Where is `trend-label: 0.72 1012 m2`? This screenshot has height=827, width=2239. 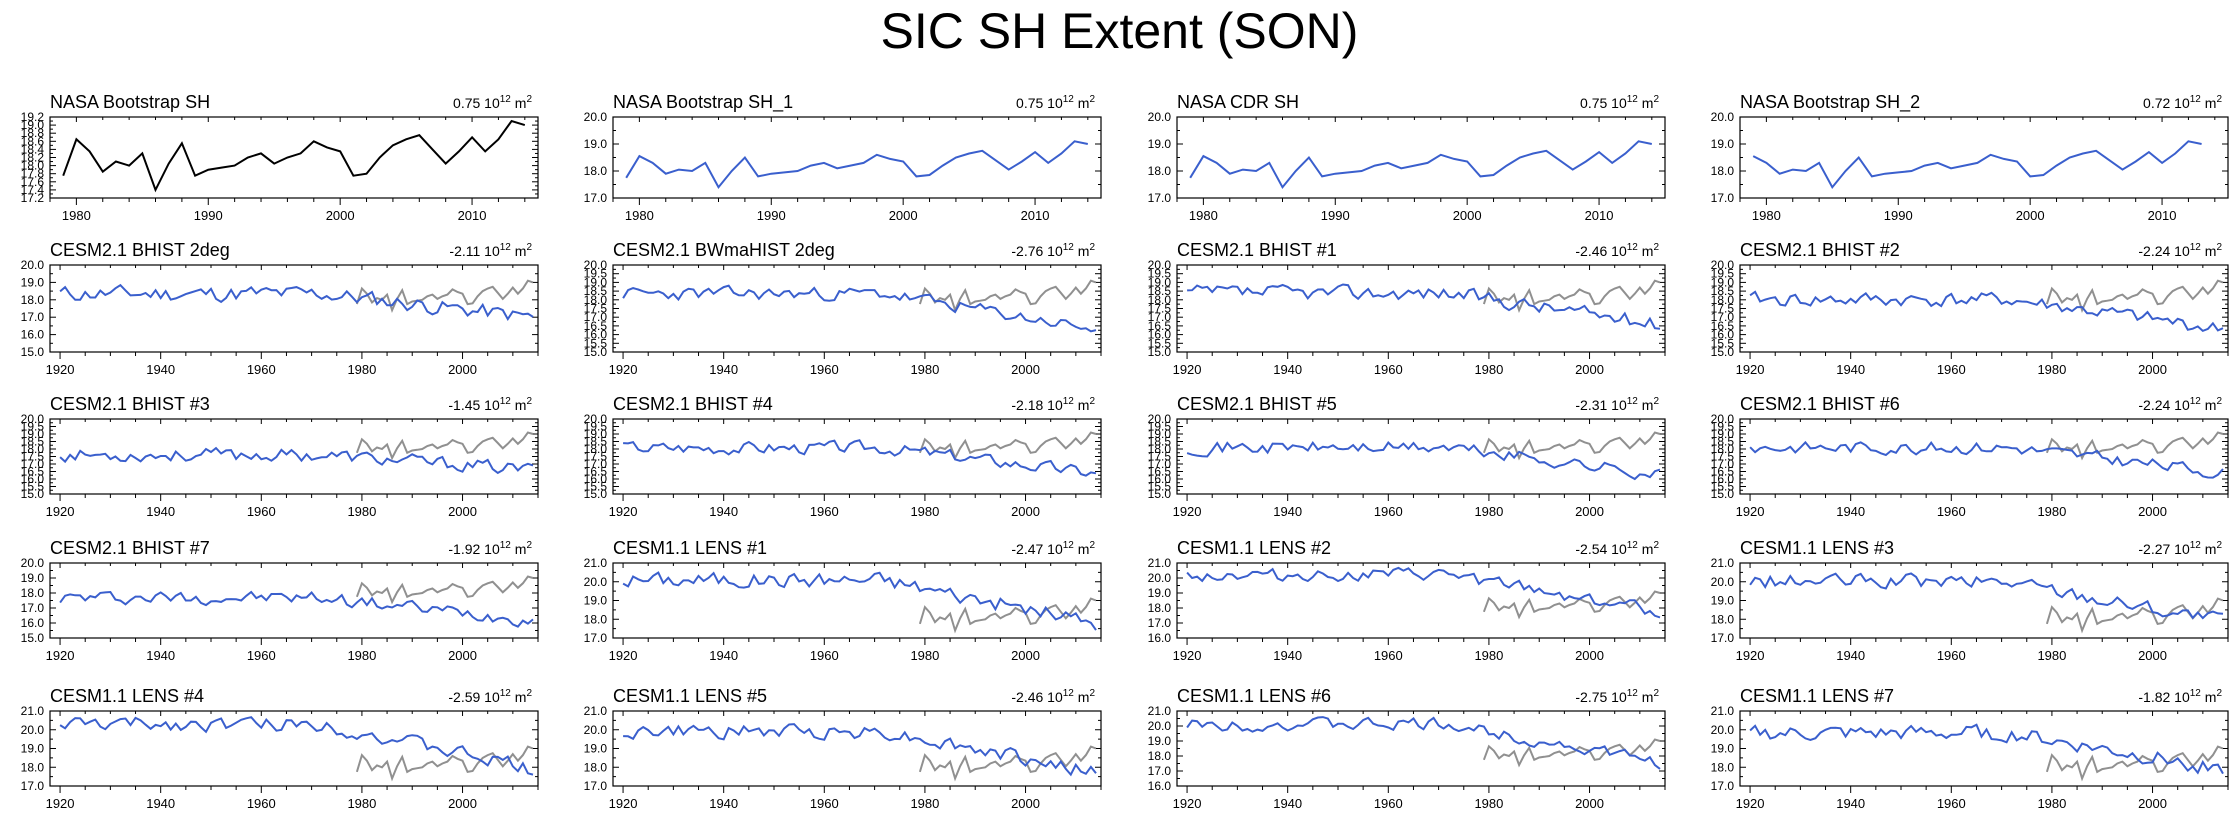
trend-label: 0.72 1012 m2 is located at coordinates (2182, 102).